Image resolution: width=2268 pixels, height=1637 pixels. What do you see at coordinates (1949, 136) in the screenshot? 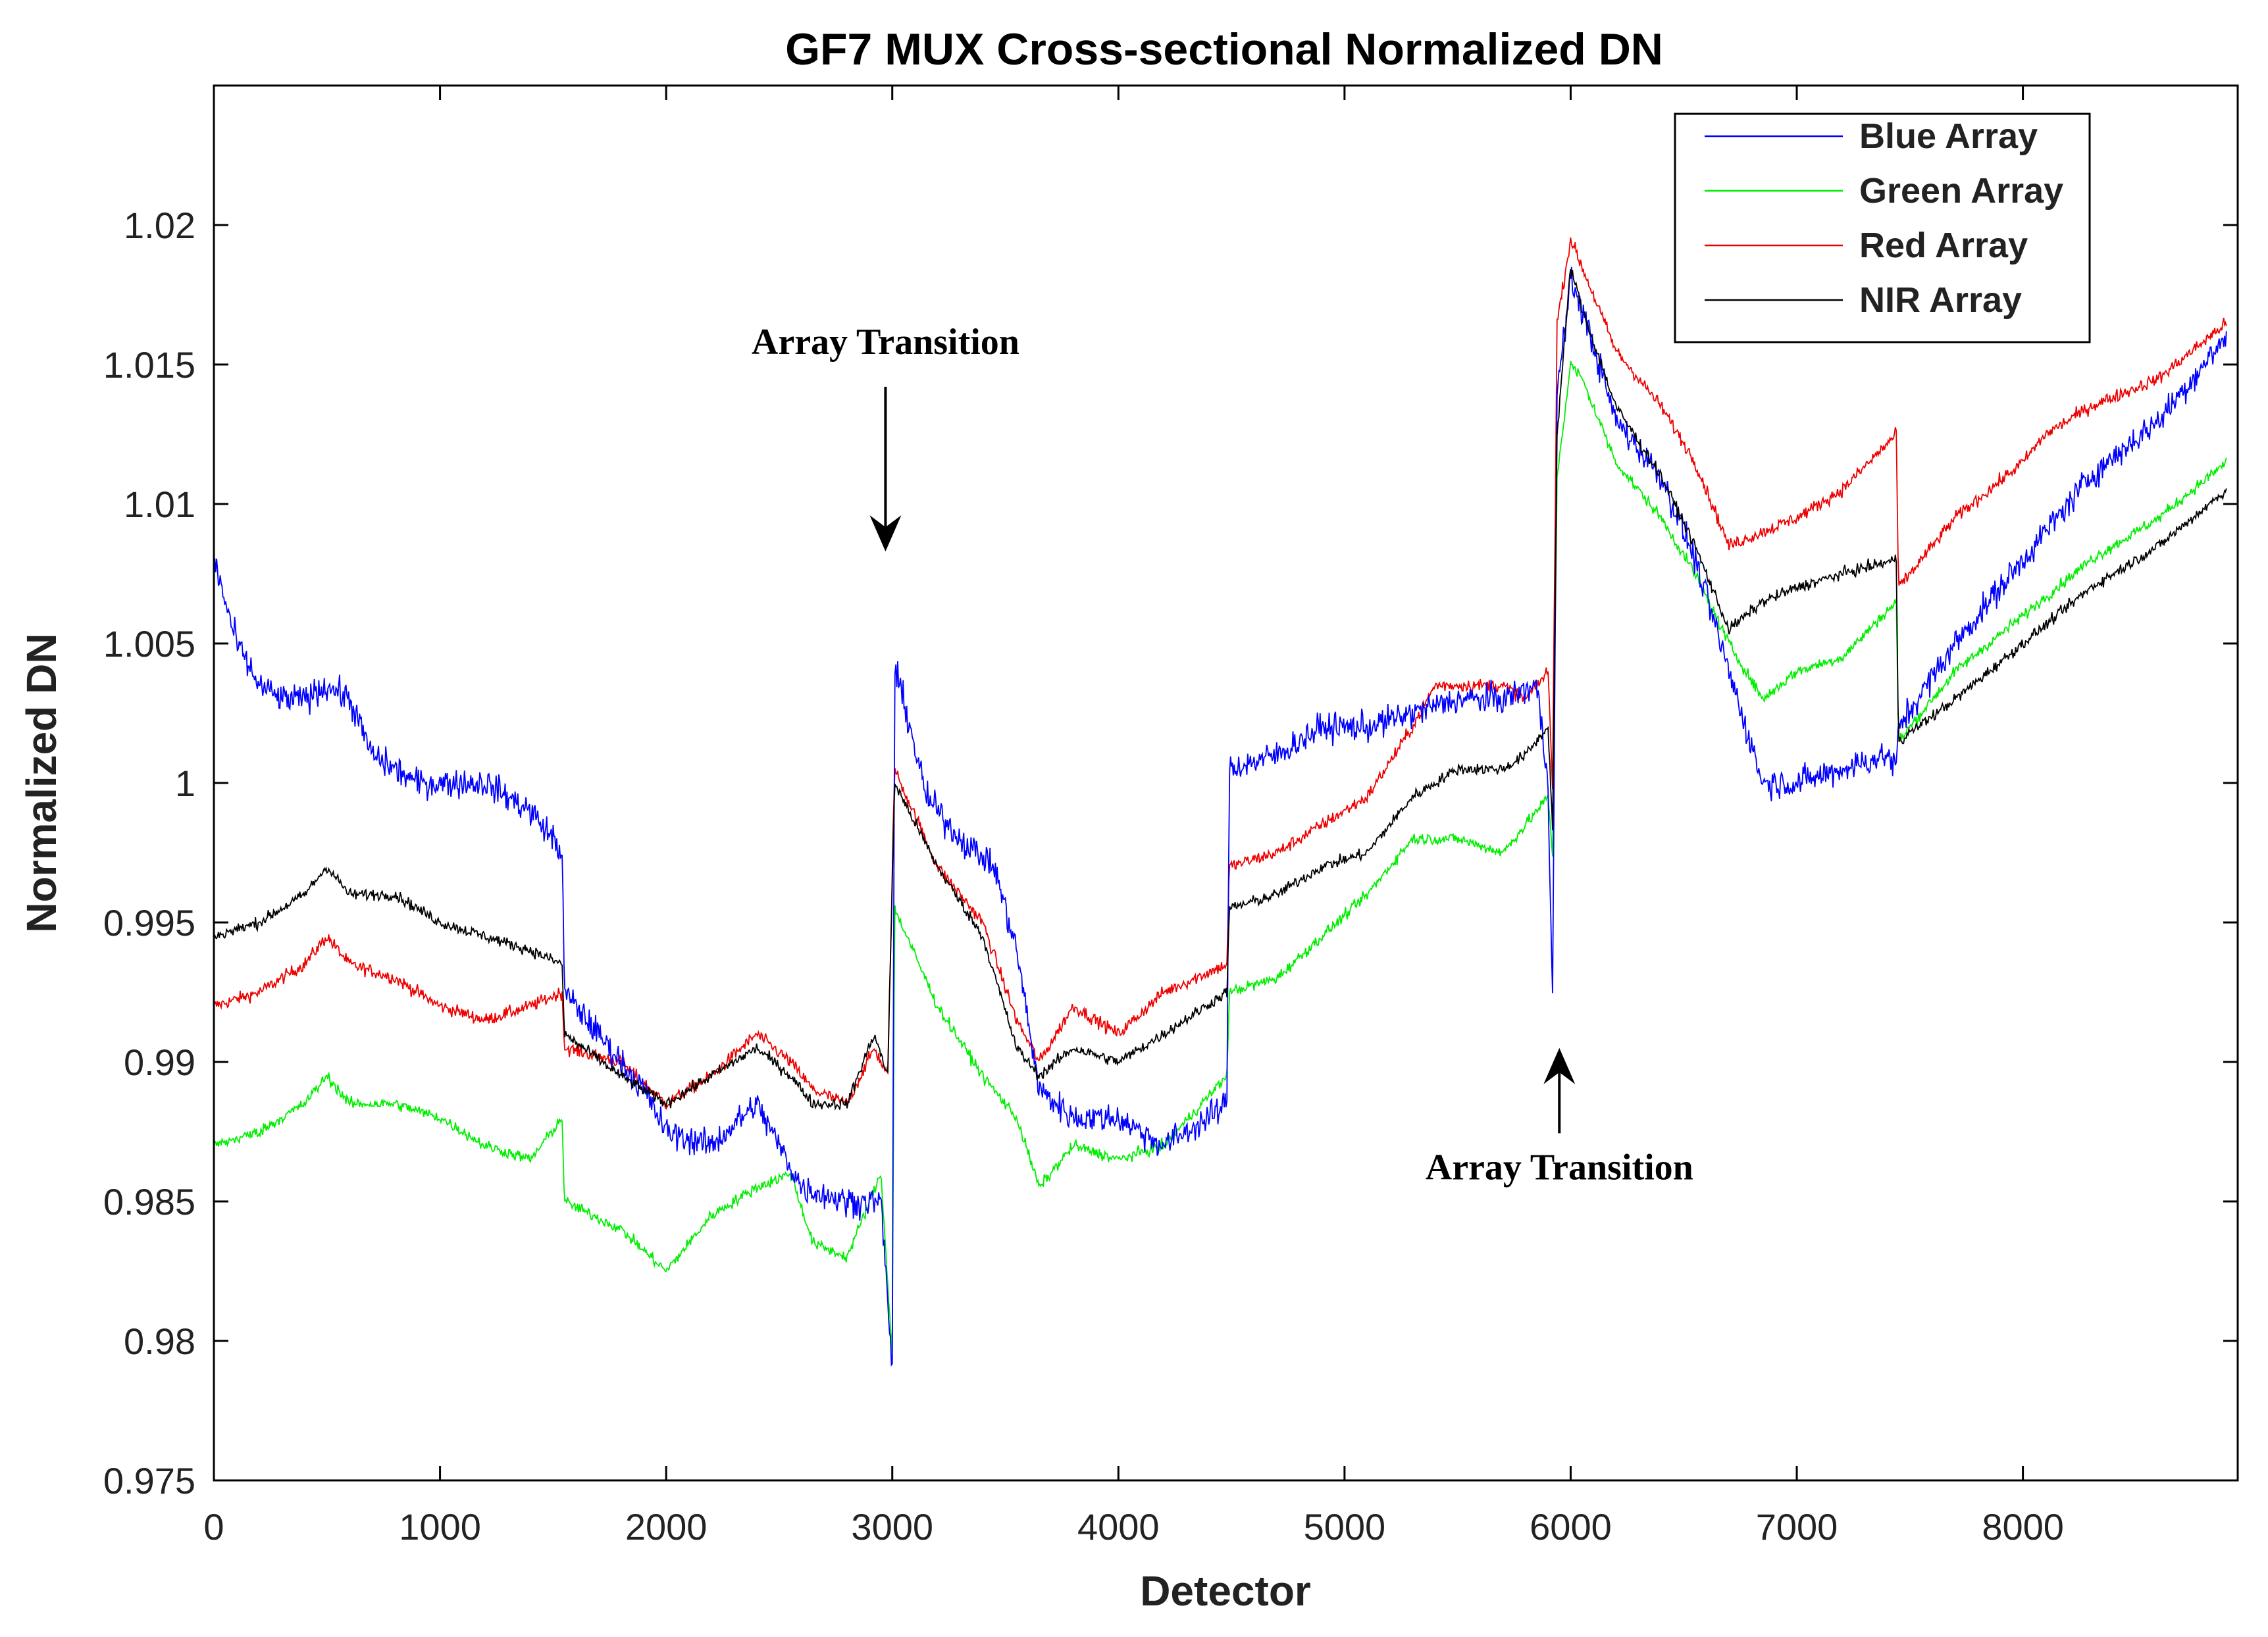
I see `legend-label-blue-array: Blue Array` at bounding box center [1949, 136].